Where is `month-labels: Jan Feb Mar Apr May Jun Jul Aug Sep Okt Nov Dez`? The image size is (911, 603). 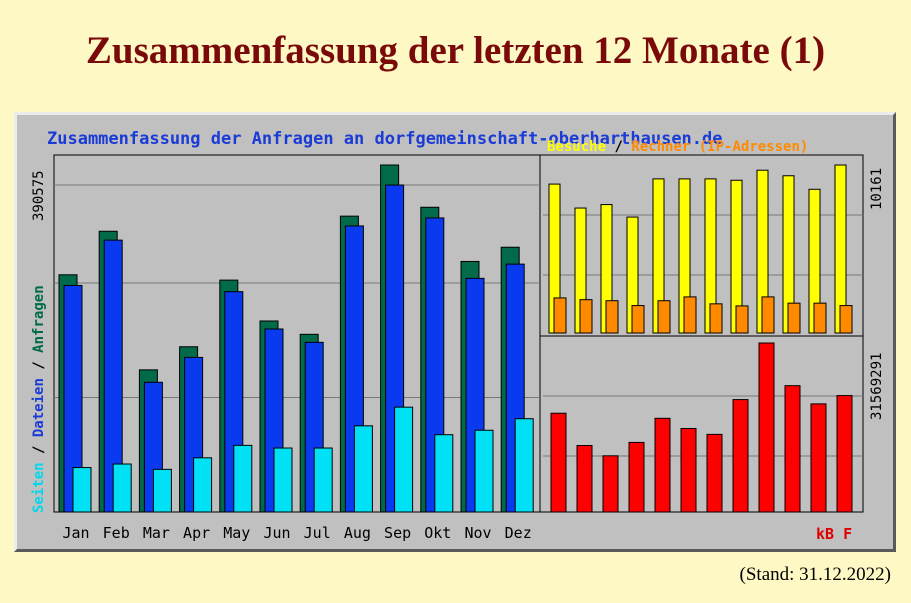
month-labels: Jan Feb Mar Apr May Jun Jul Aug Sep Okt Nov Dez is located at coordinates (296, 533).